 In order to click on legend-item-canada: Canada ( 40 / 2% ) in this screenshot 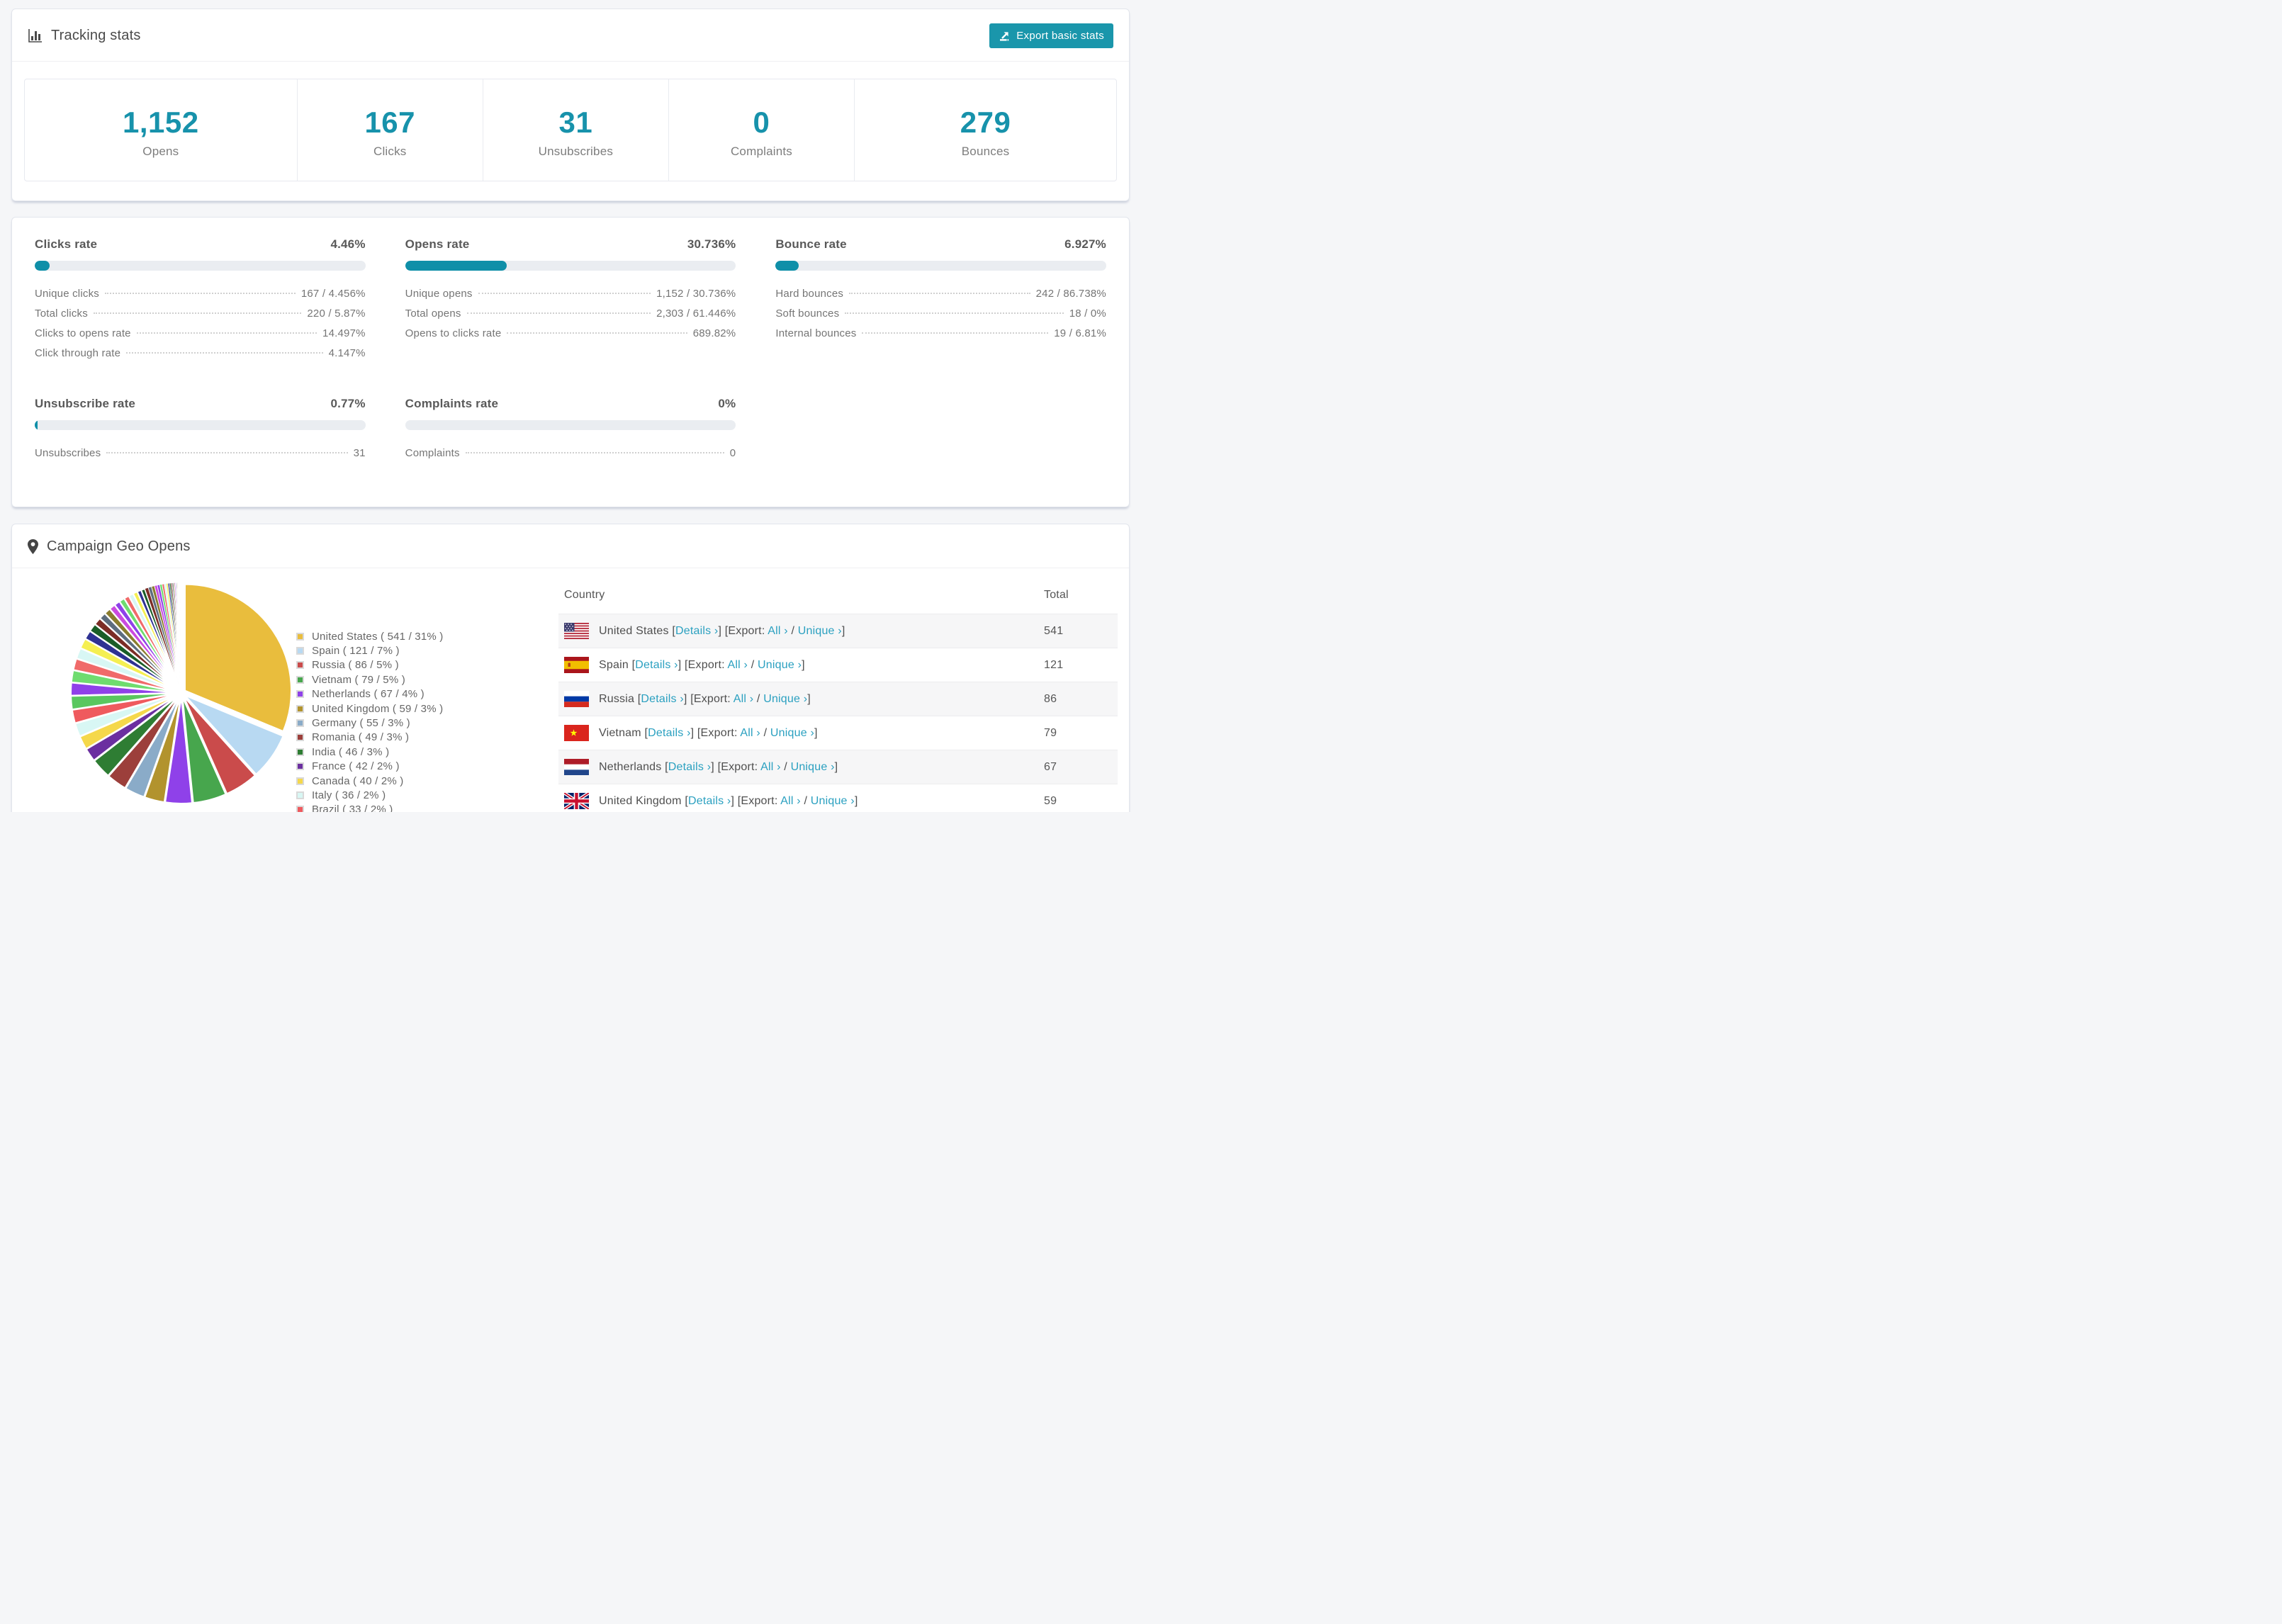, I will do `click(413, 781)`.